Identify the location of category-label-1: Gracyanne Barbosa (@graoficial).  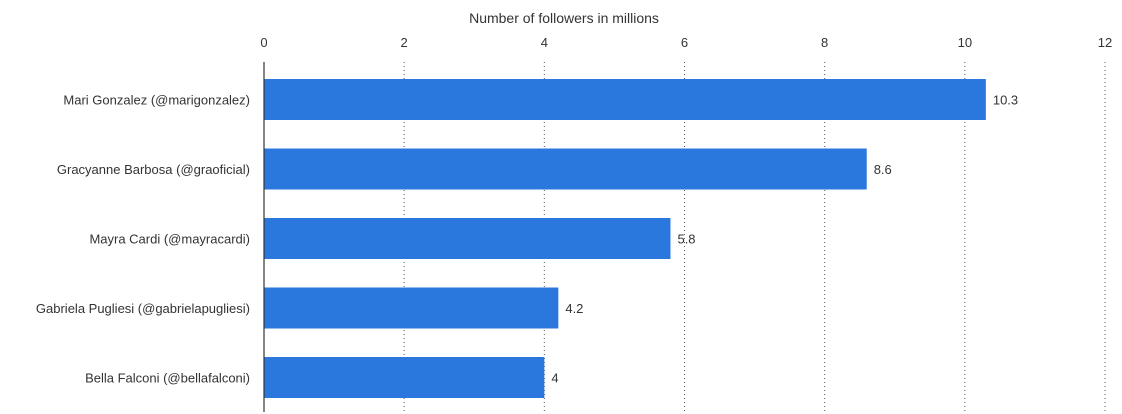
(153, 169).